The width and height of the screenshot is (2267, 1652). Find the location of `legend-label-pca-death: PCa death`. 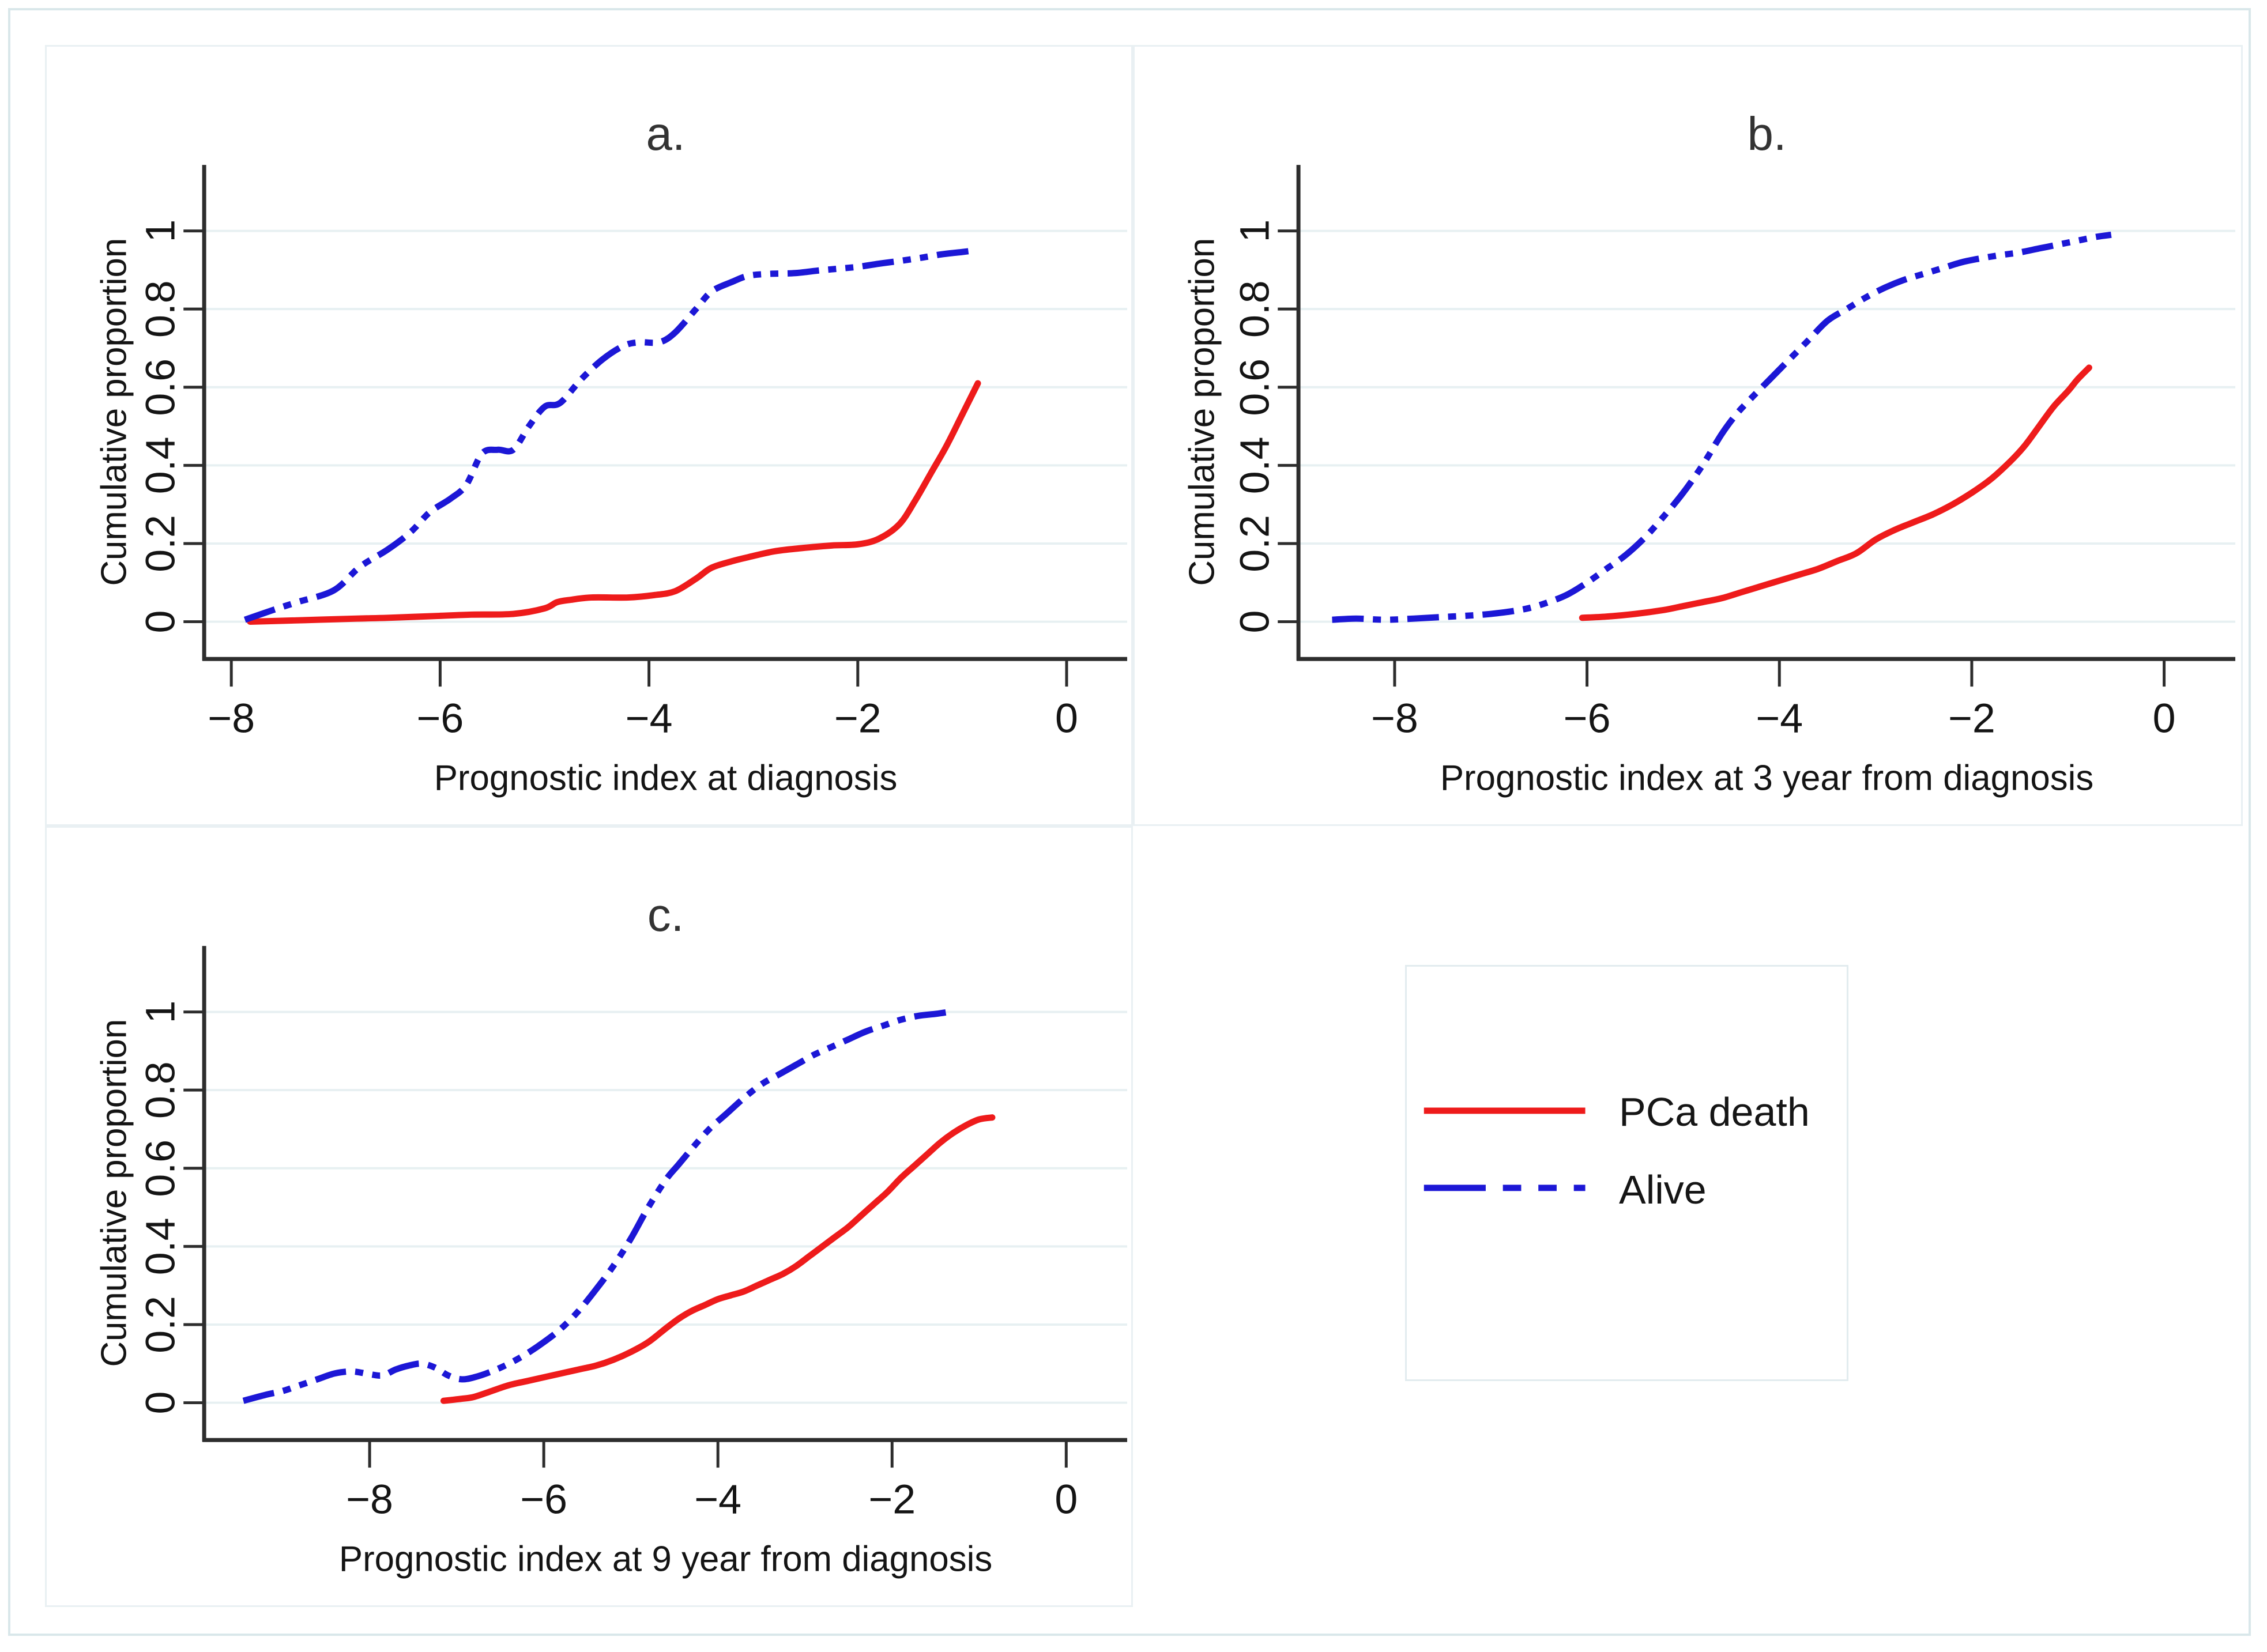

legend-label-pca-death: PCa death is located at coordinates (1714, 1111).